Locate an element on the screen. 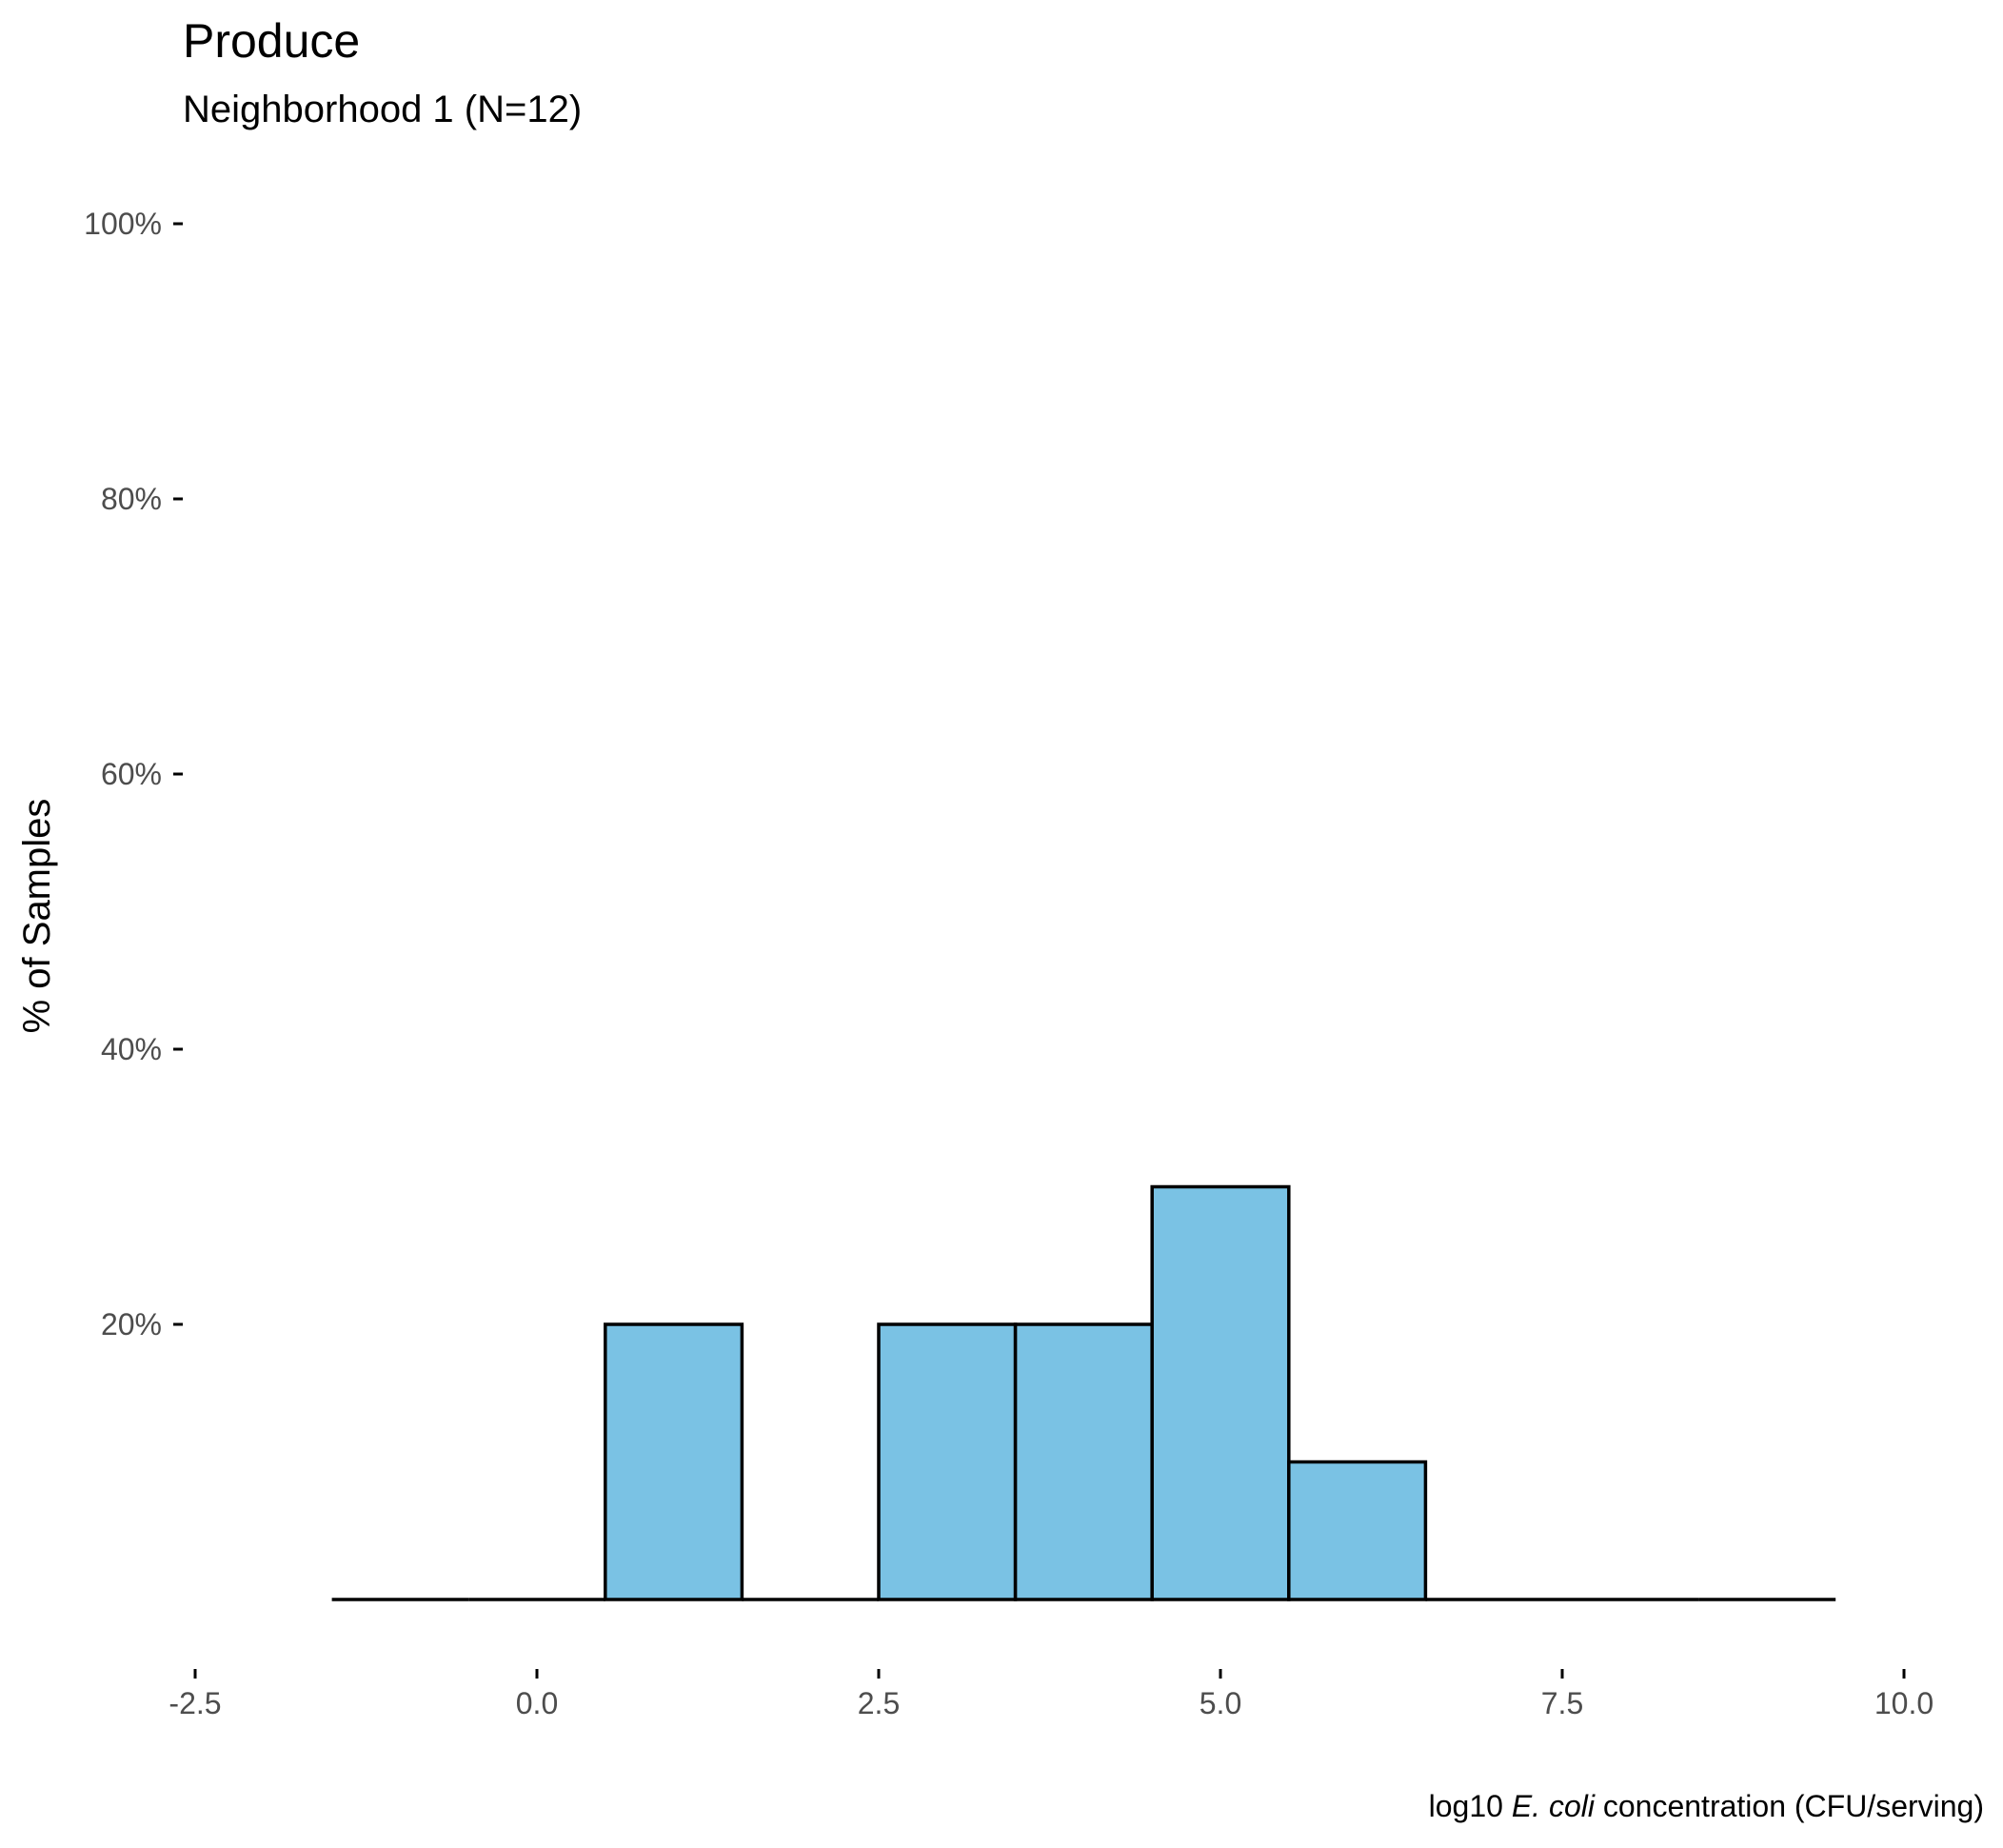 The height and width of the screenshot is (1848, 2003). x-tick-label: -2.5 is located at coordinates (195, 1703).